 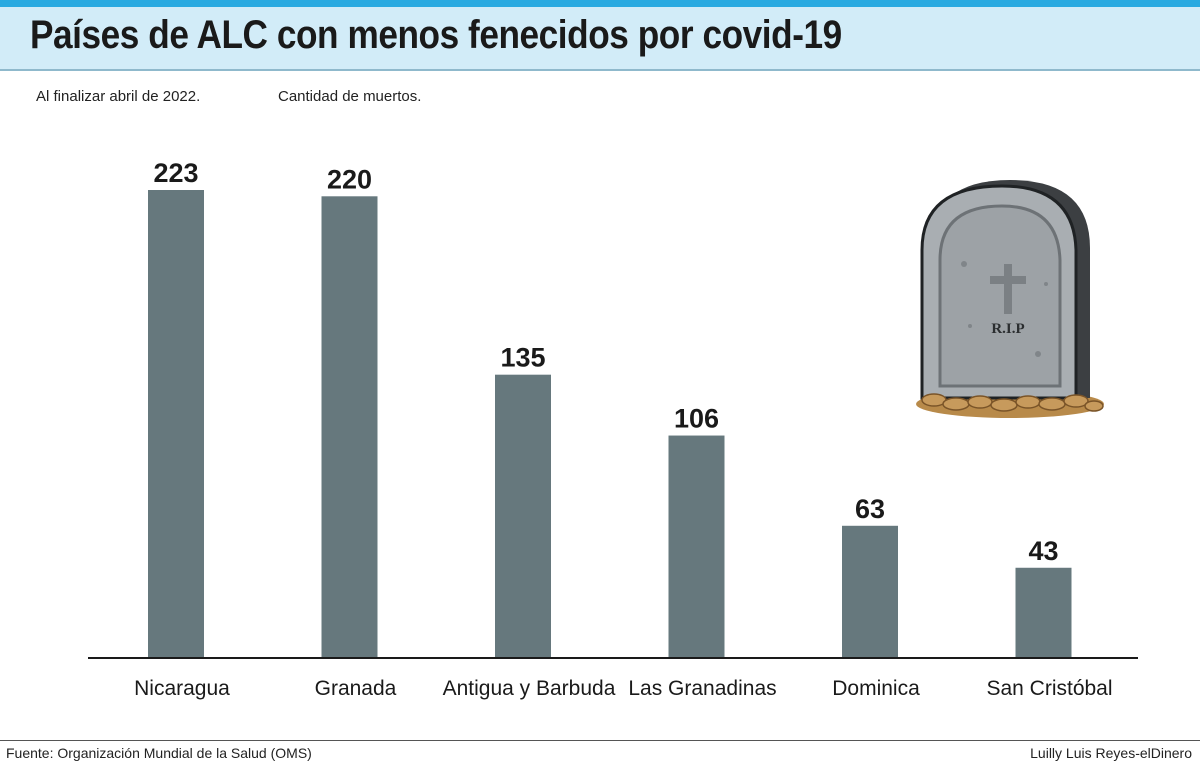 I want to click on bar-value-label: 220, so click(x=349, y=179).